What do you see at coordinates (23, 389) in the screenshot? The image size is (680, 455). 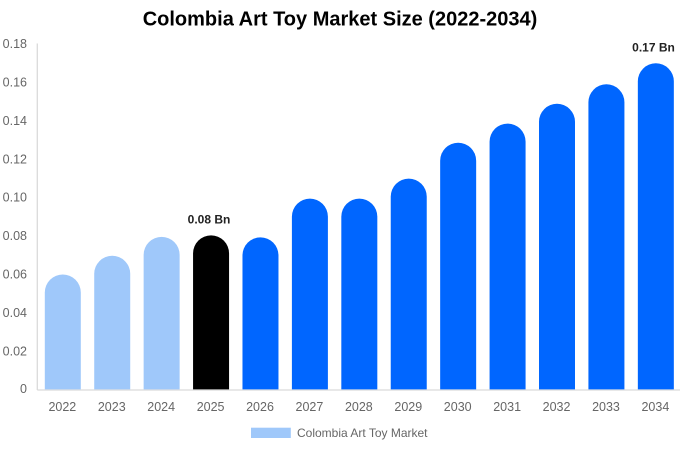 I see `svg-text: 0` at bounding box center [23, 389].